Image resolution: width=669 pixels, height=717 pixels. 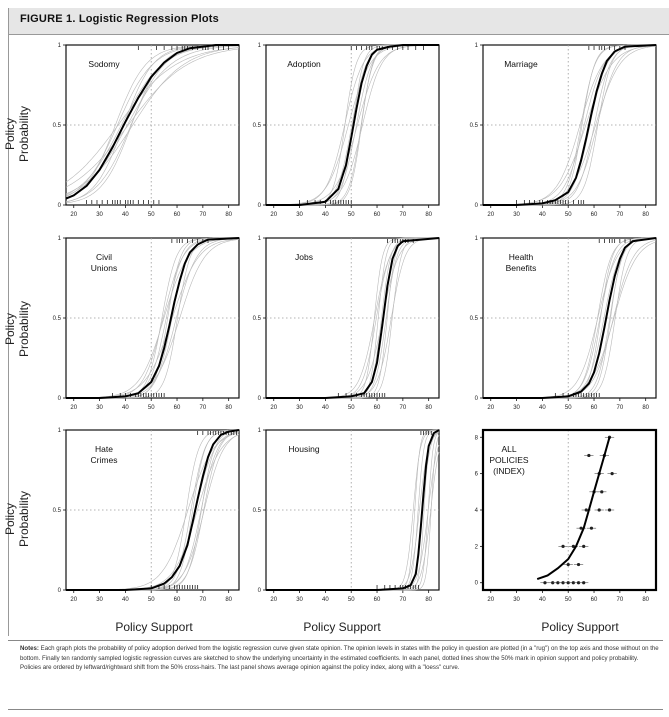 I want to click on panel-label: Adoption, so click(x=304, y=64).